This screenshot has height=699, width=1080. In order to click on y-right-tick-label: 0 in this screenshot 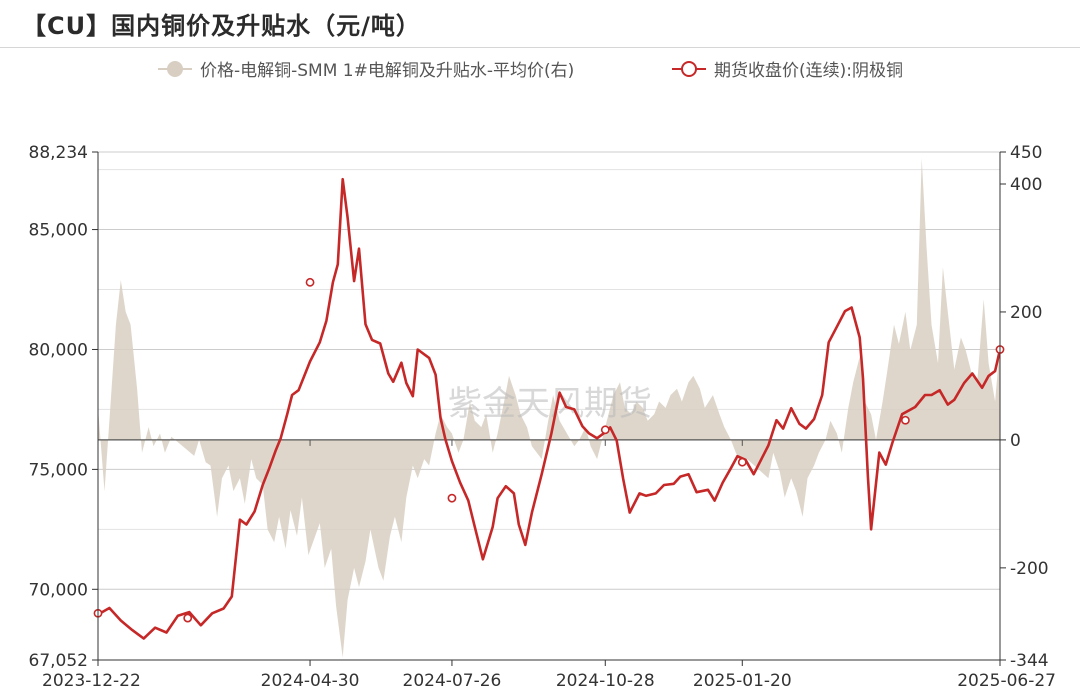, I will do `click(1015, 441)`.